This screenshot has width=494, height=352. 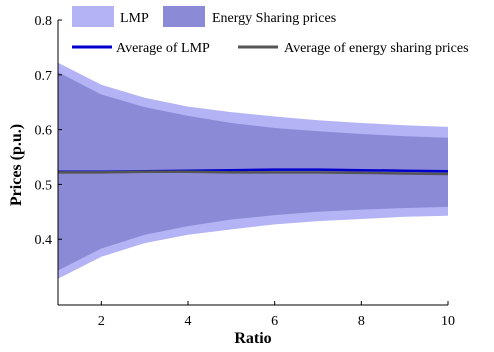 What do you see at coordinates (274, 321) in the screenshot?
I see `x-tick-label: 6` at bounding box center [274, 321].